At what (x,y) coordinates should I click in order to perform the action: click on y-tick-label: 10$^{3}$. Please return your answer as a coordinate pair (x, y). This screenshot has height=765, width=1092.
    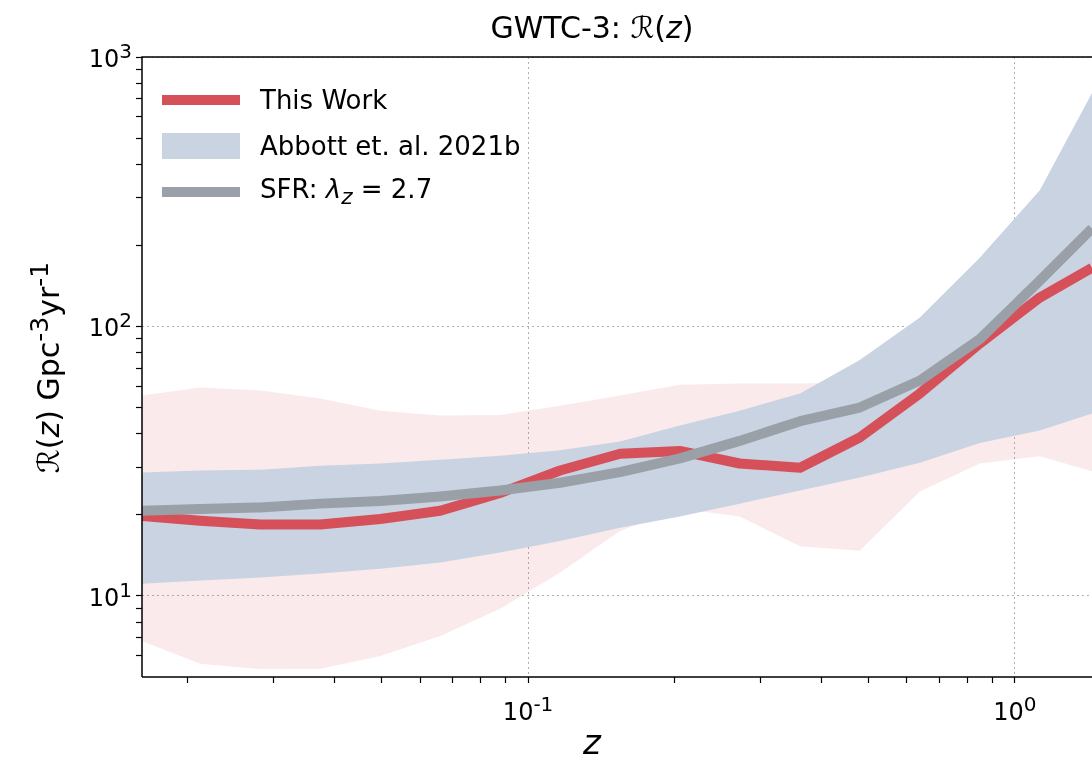
    Looking at the image, I should click on (110, 56).